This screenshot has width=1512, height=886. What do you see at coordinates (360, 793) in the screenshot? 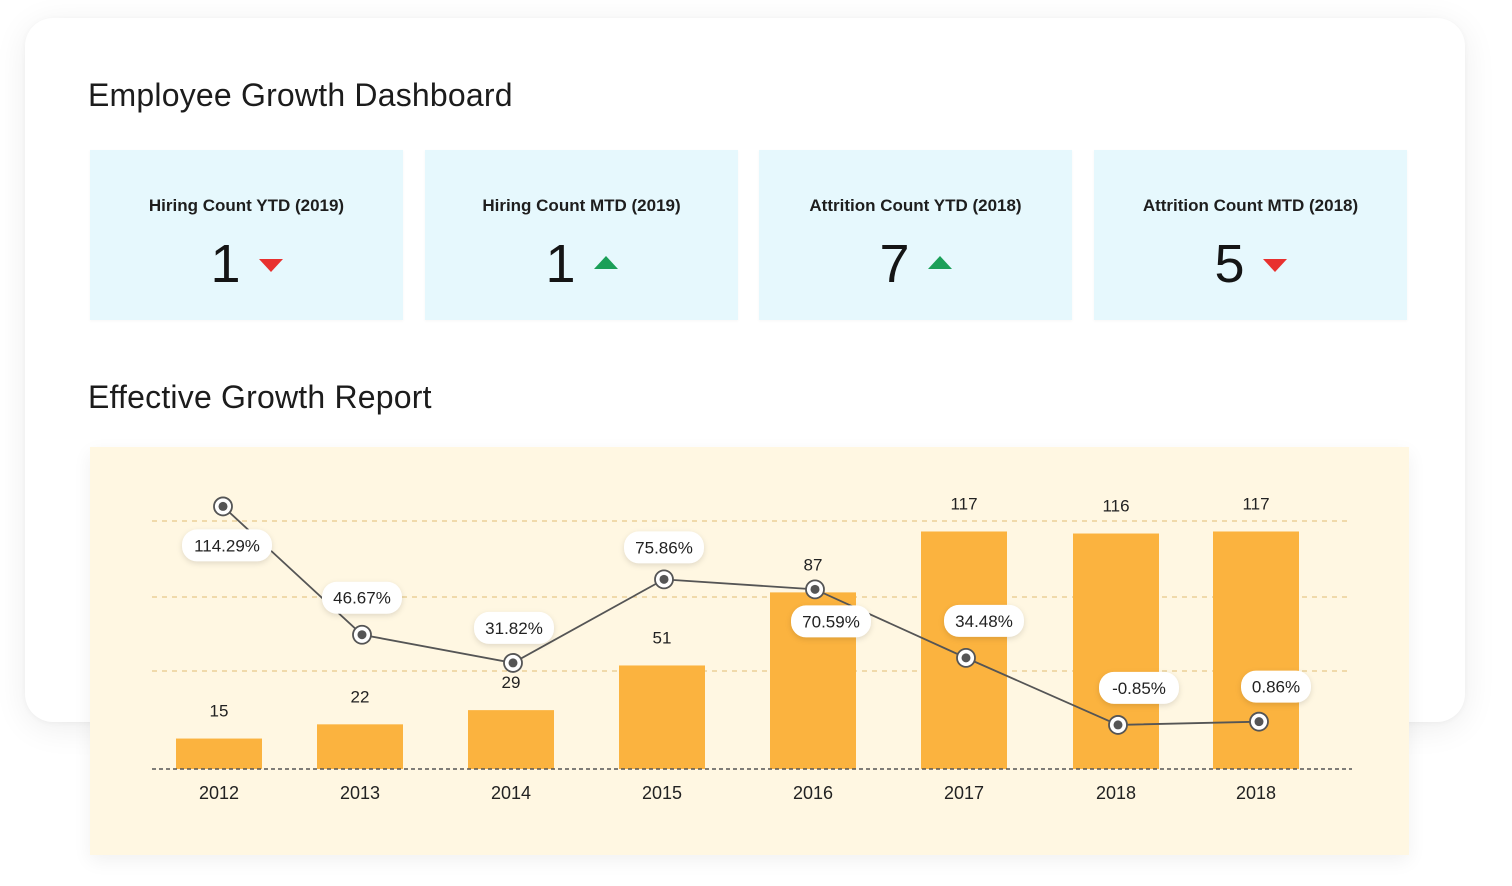
I see `x-tick-label: 2013` at bounding box center [360, 793].